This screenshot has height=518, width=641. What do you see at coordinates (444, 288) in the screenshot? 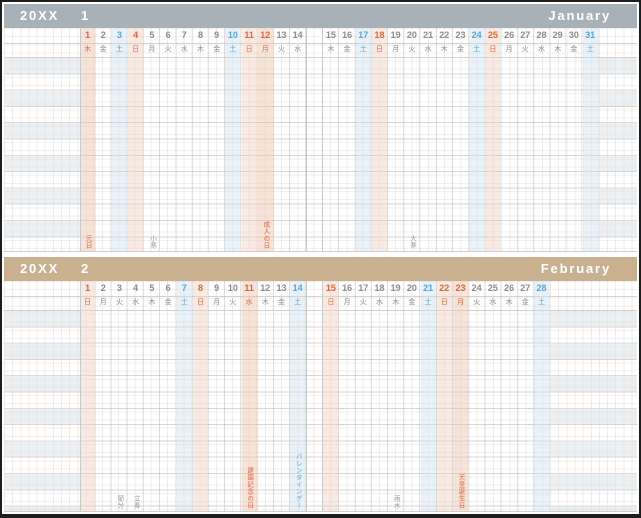
I see `day-number: 22` at bounding box center [444, 288].